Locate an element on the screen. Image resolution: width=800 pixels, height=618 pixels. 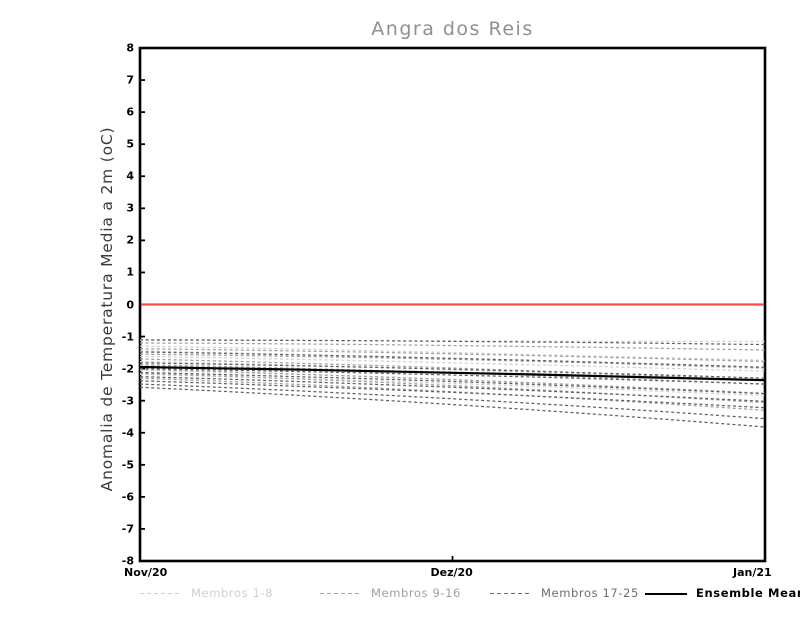
page-title: Angra dos Reis is located at coordinates (452, 29).